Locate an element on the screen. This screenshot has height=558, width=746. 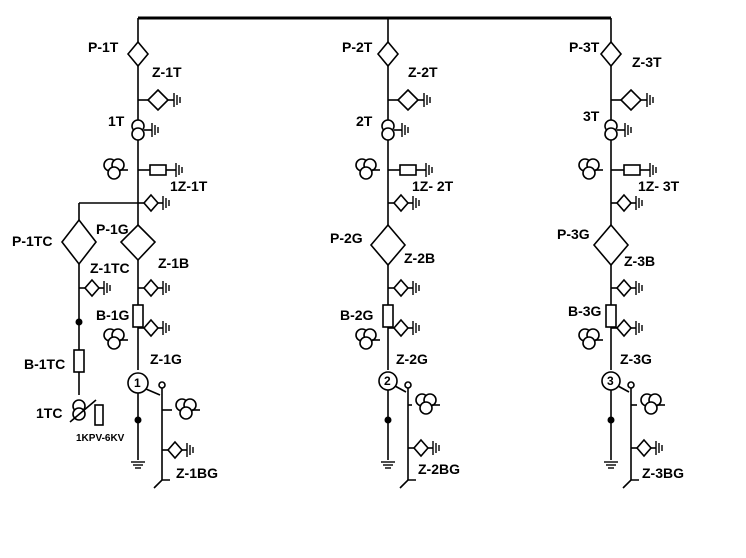
relay-branch3-upper is located at coordinates (626, 203).